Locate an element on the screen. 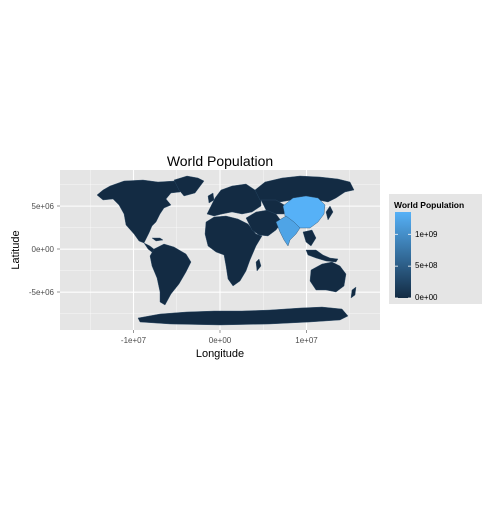  x-tick-label: 0e+00 is located at coordinates (220, 340).